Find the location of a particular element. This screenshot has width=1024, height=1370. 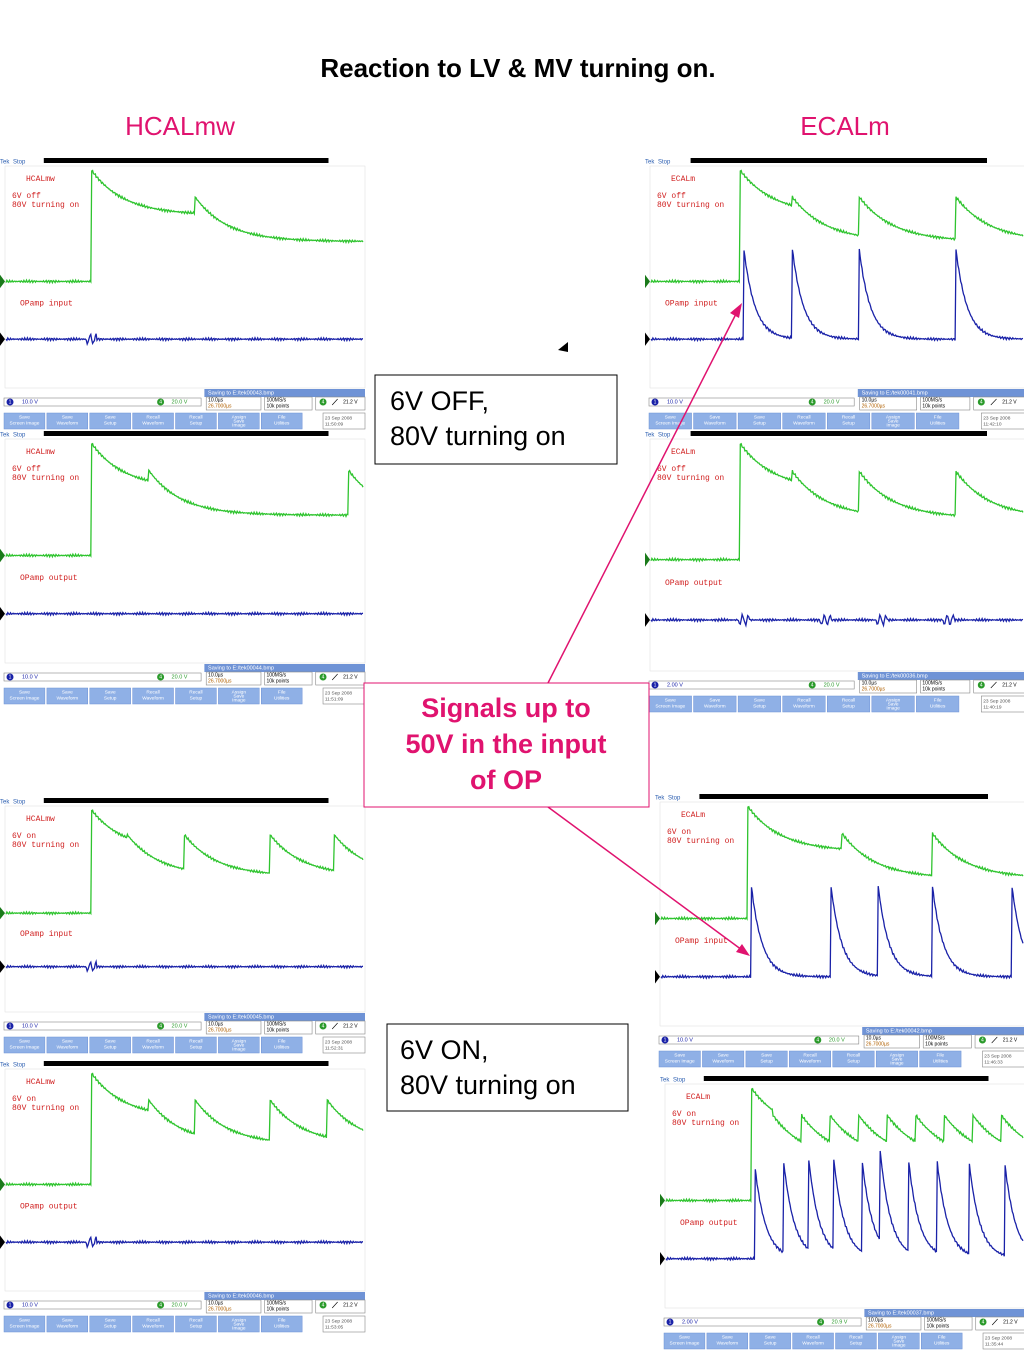

date-box is located at coordinates (1002, 421).